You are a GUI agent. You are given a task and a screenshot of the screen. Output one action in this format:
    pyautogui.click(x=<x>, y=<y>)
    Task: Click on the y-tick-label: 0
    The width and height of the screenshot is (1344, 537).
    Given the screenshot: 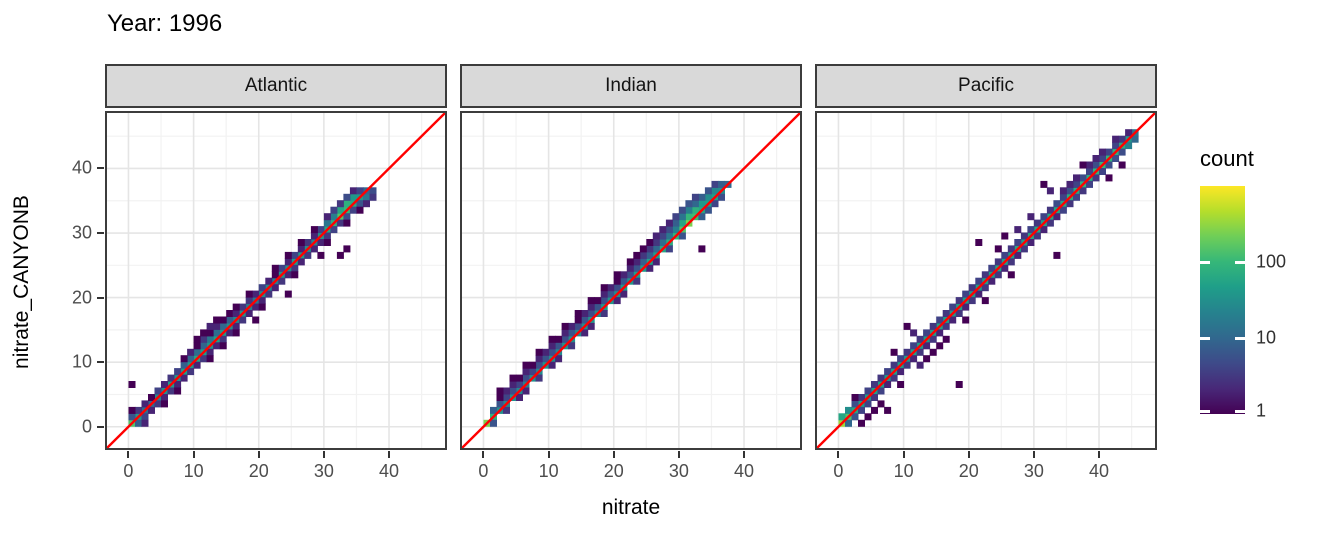 What is the action you would take?
    pyautogui.click(x=86, y=426)
    